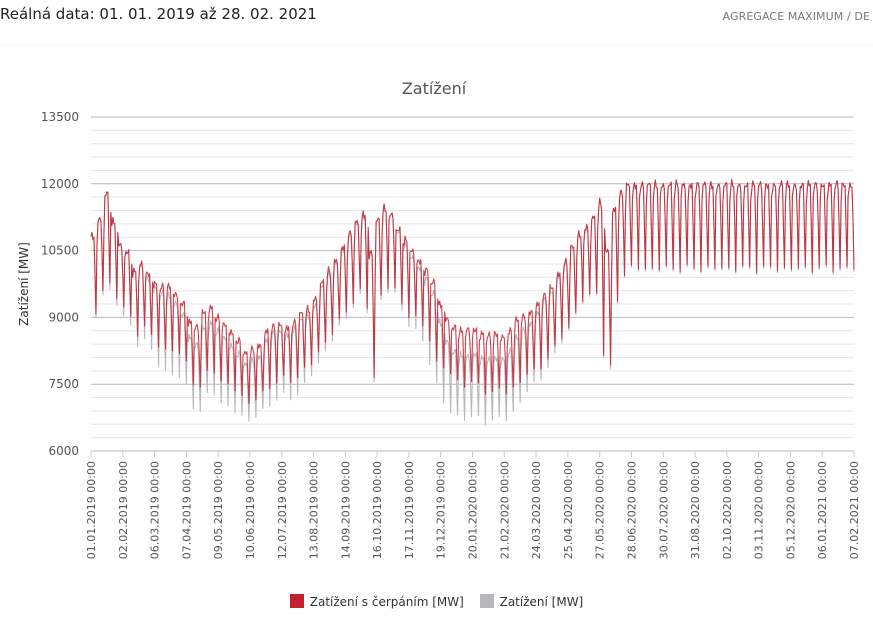  Describe the element at coordinates (91, 510) in the screenshot. I see `x-tick-label: 01.01.2019 00:00` at that location.